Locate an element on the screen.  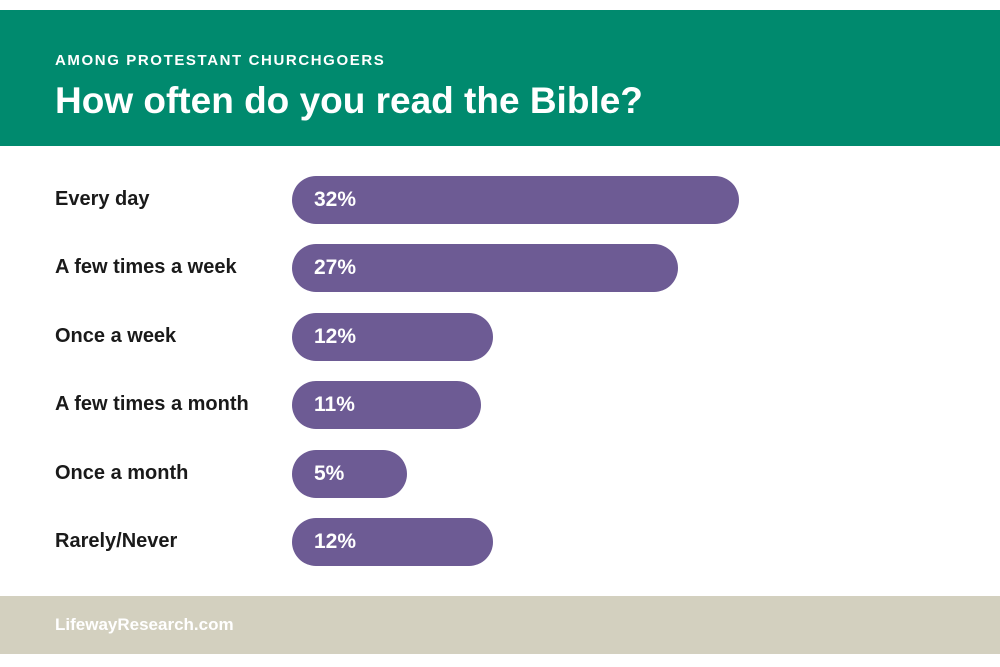
category-label: Every day is located at coordinates (102, 199).